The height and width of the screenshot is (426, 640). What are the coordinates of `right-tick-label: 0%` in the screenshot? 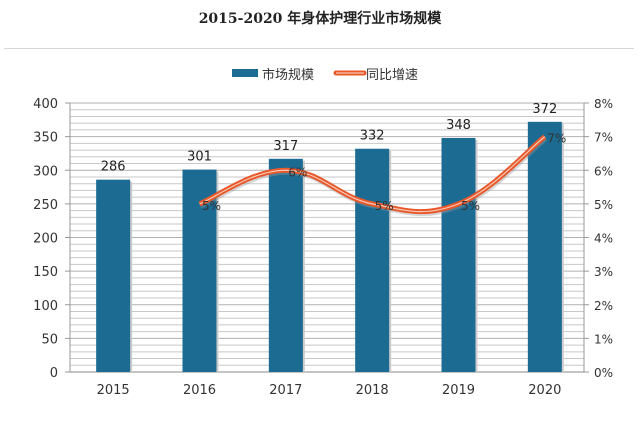 It's located at (603, 373).